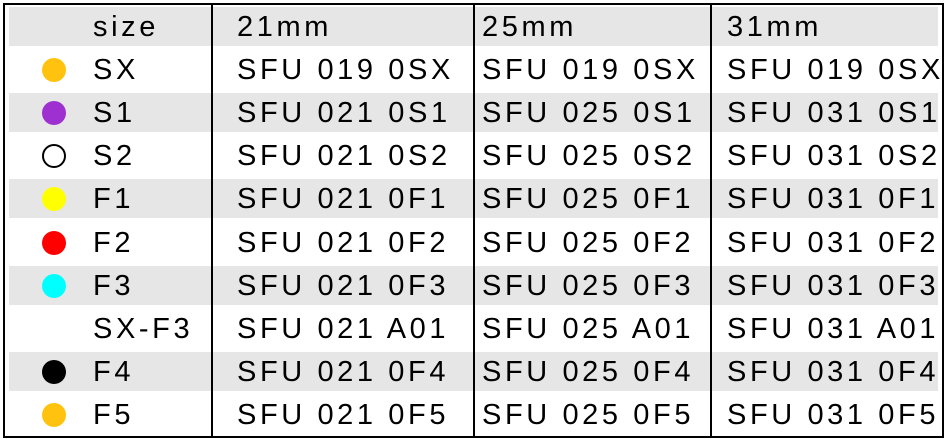 This screenshot has width=945, height=439. I want to click on part-code: SFU 021 0F3, so click(343, 285).